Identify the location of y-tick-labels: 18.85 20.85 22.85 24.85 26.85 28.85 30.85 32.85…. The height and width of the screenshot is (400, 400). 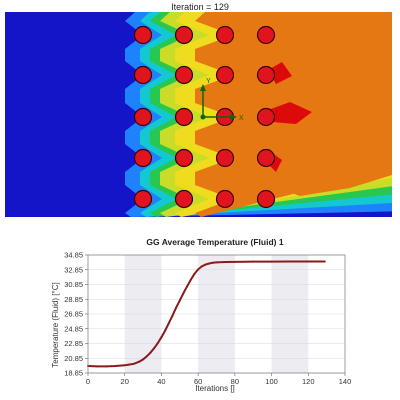
(76, 314).